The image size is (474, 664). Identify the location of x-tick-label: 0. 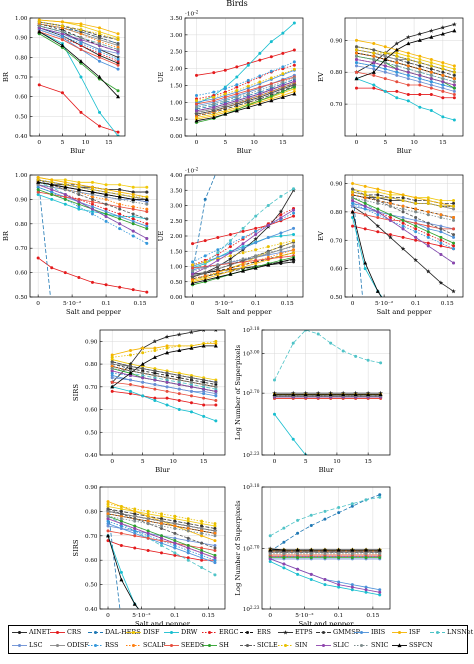
(112, 462).